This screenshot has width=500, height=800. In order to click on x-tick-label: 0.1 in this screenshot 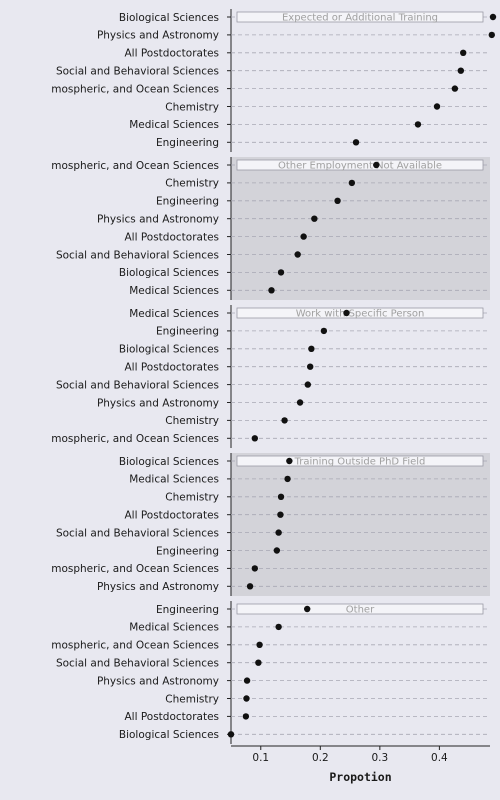, I will do `click(260, 758)`.